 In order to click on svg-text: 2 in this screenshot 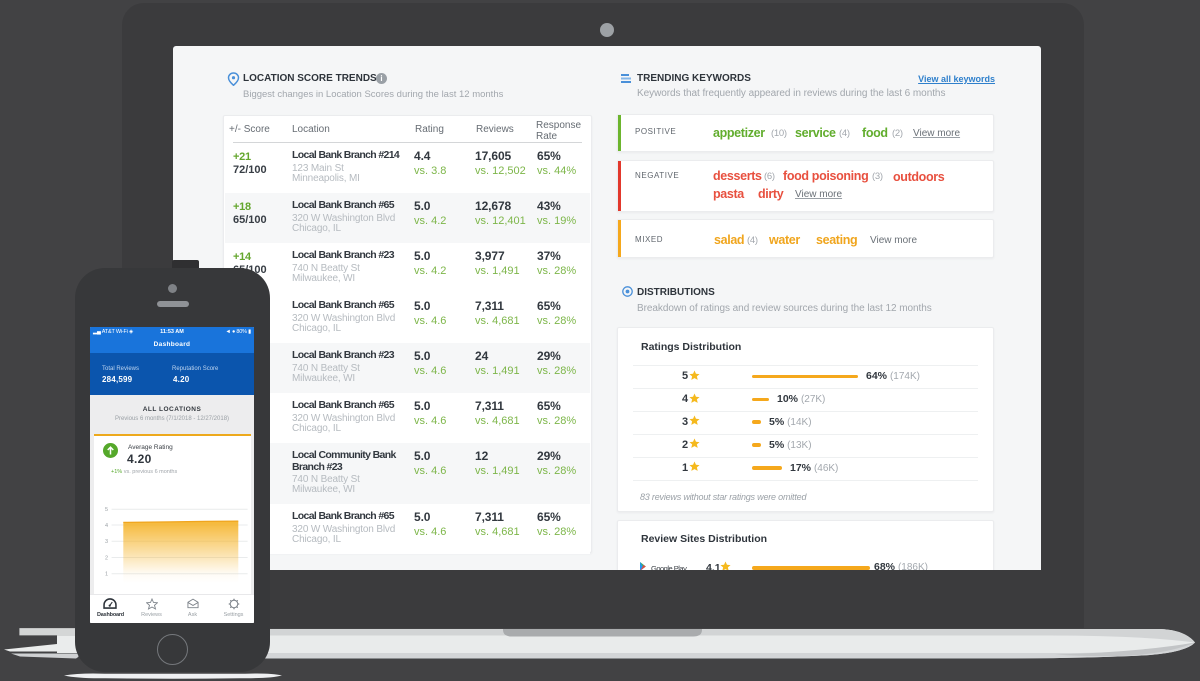, I will do `click(106, 559)`.